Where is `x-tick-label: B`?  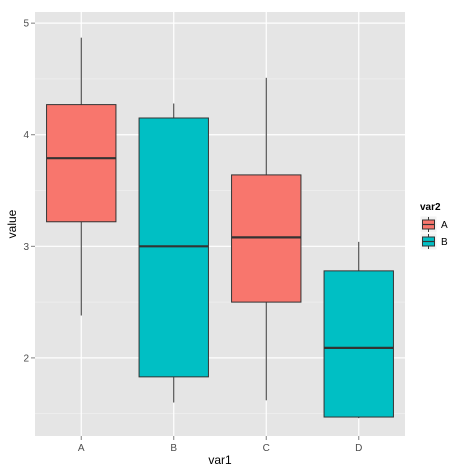
x-tick-label: B is located at coordinates (173, 448).